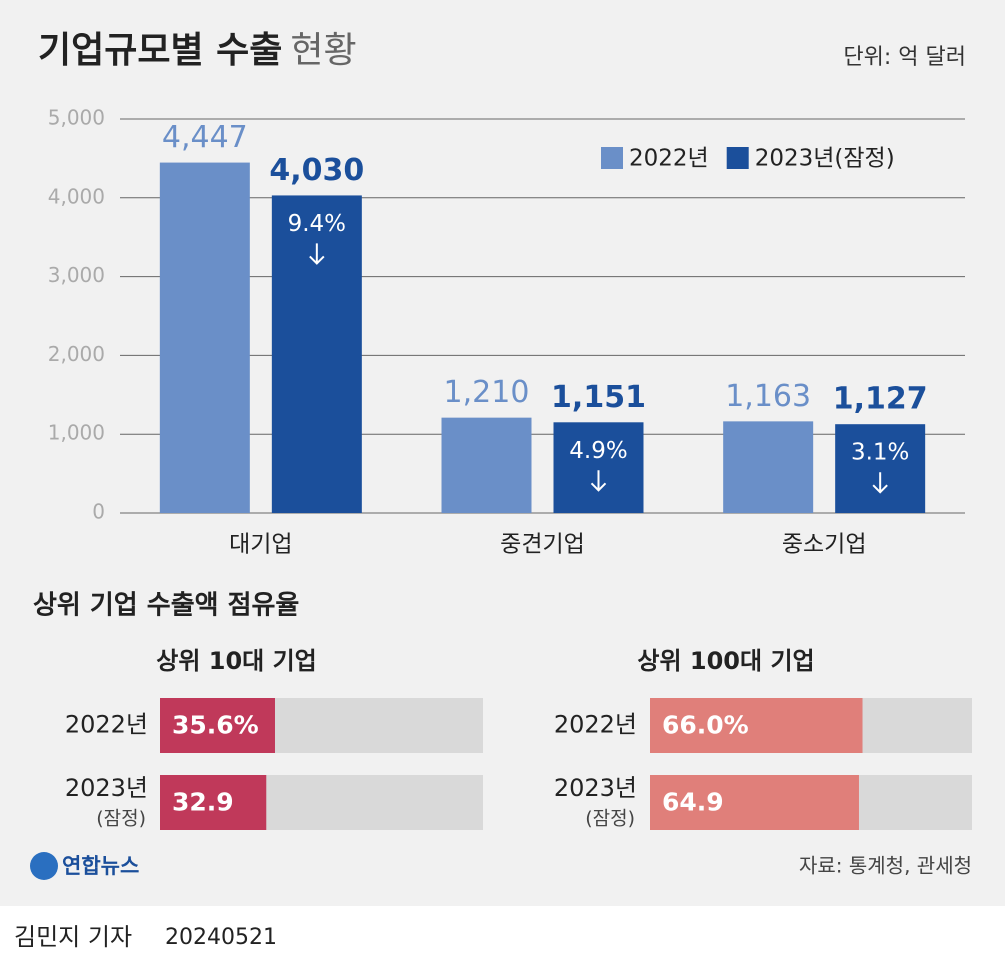  I want to click on legend-label: 2022년, so click(669, 159).